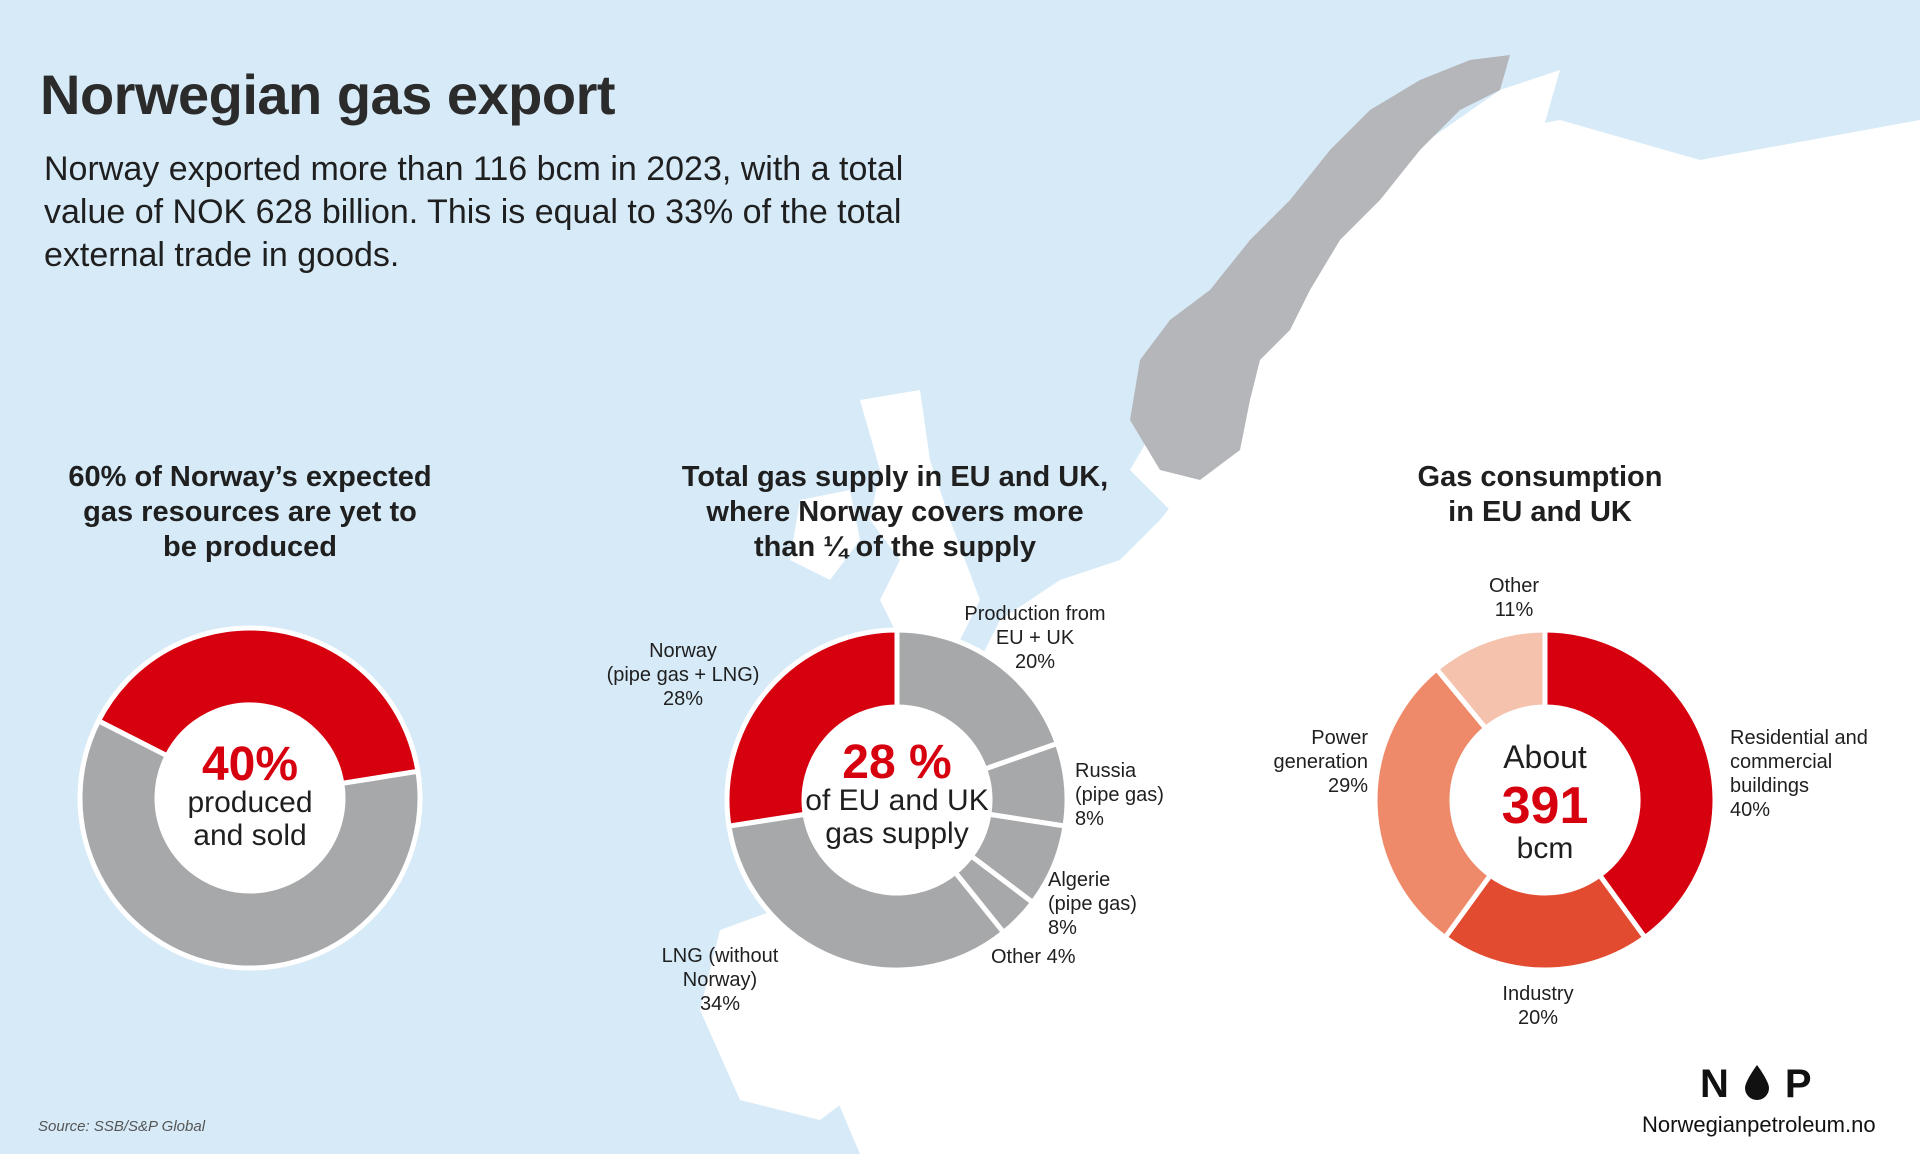  Describe the element at coordinates (328, 94) in the screenshot. I see `page-title: Norwegian gas export` at that location.